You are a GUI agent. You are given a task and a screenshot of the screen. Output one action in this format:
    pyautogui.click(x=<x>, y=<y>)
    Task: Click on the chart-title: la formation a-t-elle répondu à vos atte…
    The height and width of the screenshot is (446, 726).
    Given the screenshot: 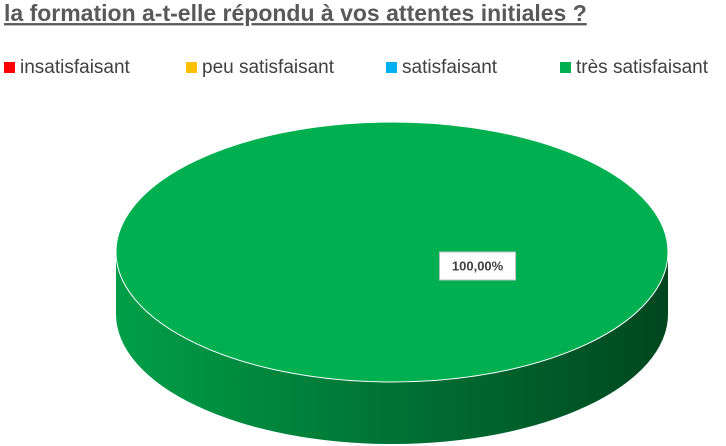 What is the action you would take?
    pyautogui.click(x=295, y=13)
    